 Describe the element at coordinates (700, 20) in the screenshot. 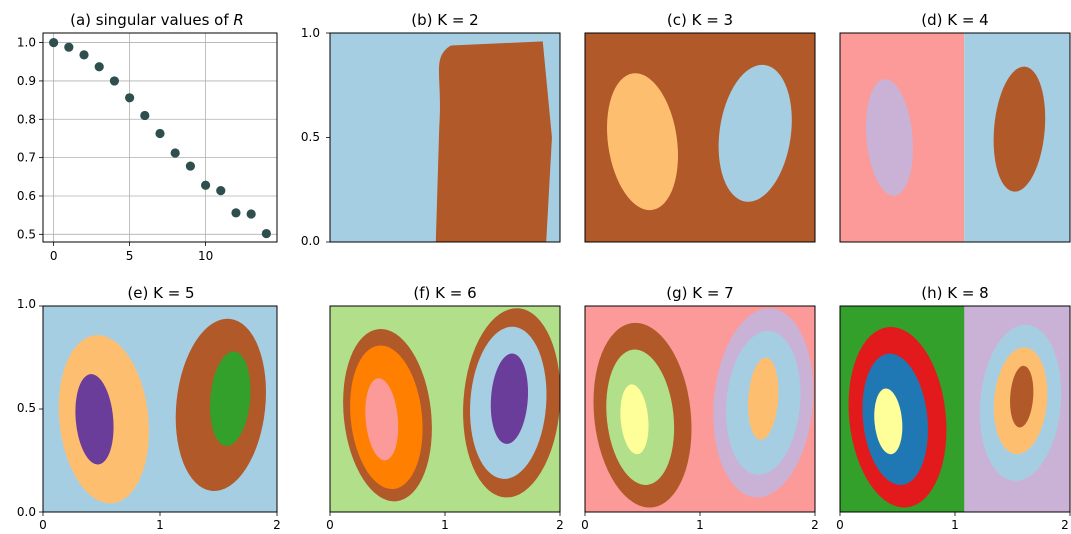

I see `panel-c-title: (c) K = 3` at that location.